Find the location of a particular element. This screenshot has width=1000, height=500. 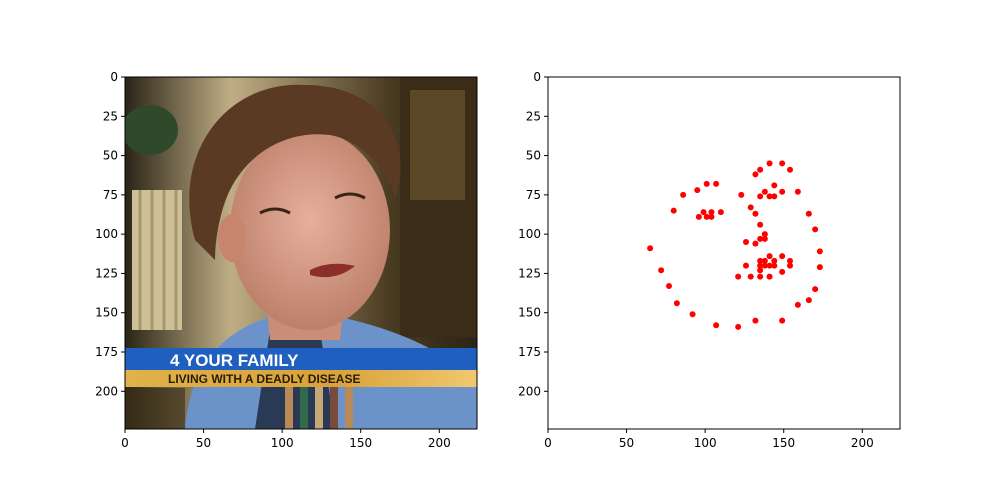

caption-banner-gold is located at coordinates (301, 378).